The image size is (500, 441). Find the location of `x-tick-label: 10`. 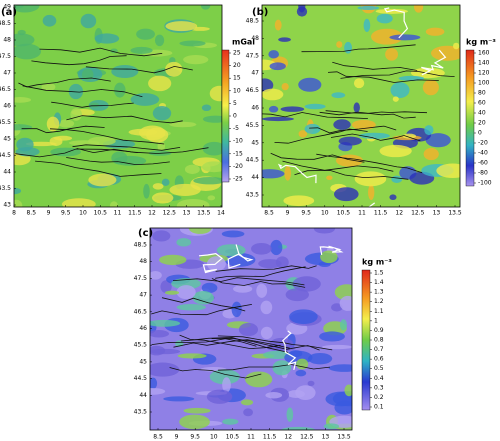

x-tick-label: 10 is located at coordinates (83, 213).